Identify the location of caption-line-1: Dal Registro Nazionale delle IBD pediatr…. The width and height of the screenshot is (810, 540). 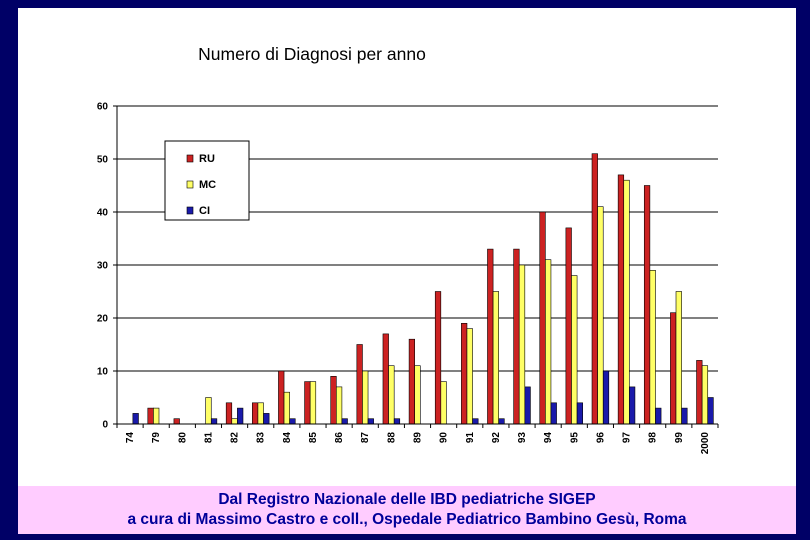
(407, 499).